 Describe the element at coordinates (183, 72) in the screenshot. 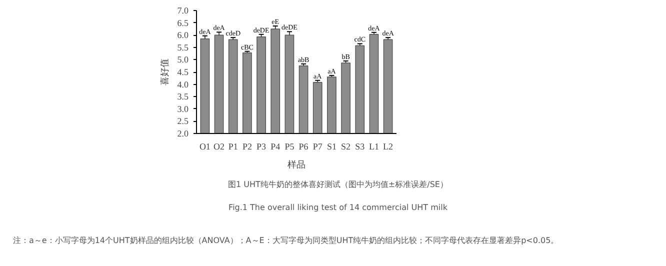

I see `y-tick-label: 4.5` at that location.